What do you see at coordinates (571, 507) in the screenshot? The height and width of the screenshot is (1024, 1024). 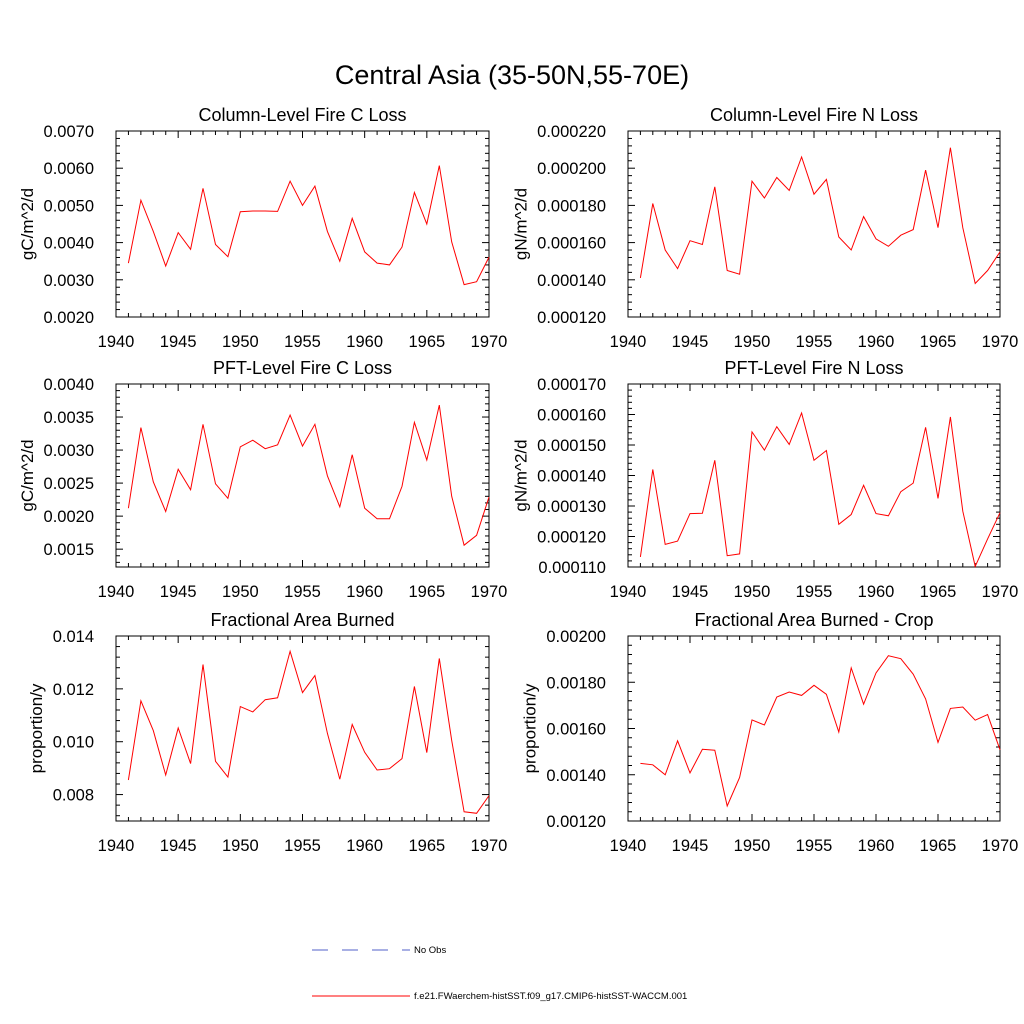 I see `y-tick-label: 0.000130` at bounding box center [571, 507].